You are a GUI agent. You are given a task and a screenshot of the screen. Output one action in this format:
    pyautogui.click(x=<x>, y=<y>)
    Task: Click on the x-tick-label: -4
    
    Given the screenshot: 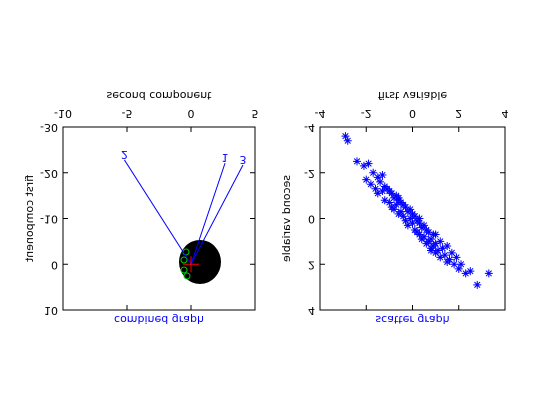 What is the action you would take?
    pyautogui.click(x=320, y=113)
    